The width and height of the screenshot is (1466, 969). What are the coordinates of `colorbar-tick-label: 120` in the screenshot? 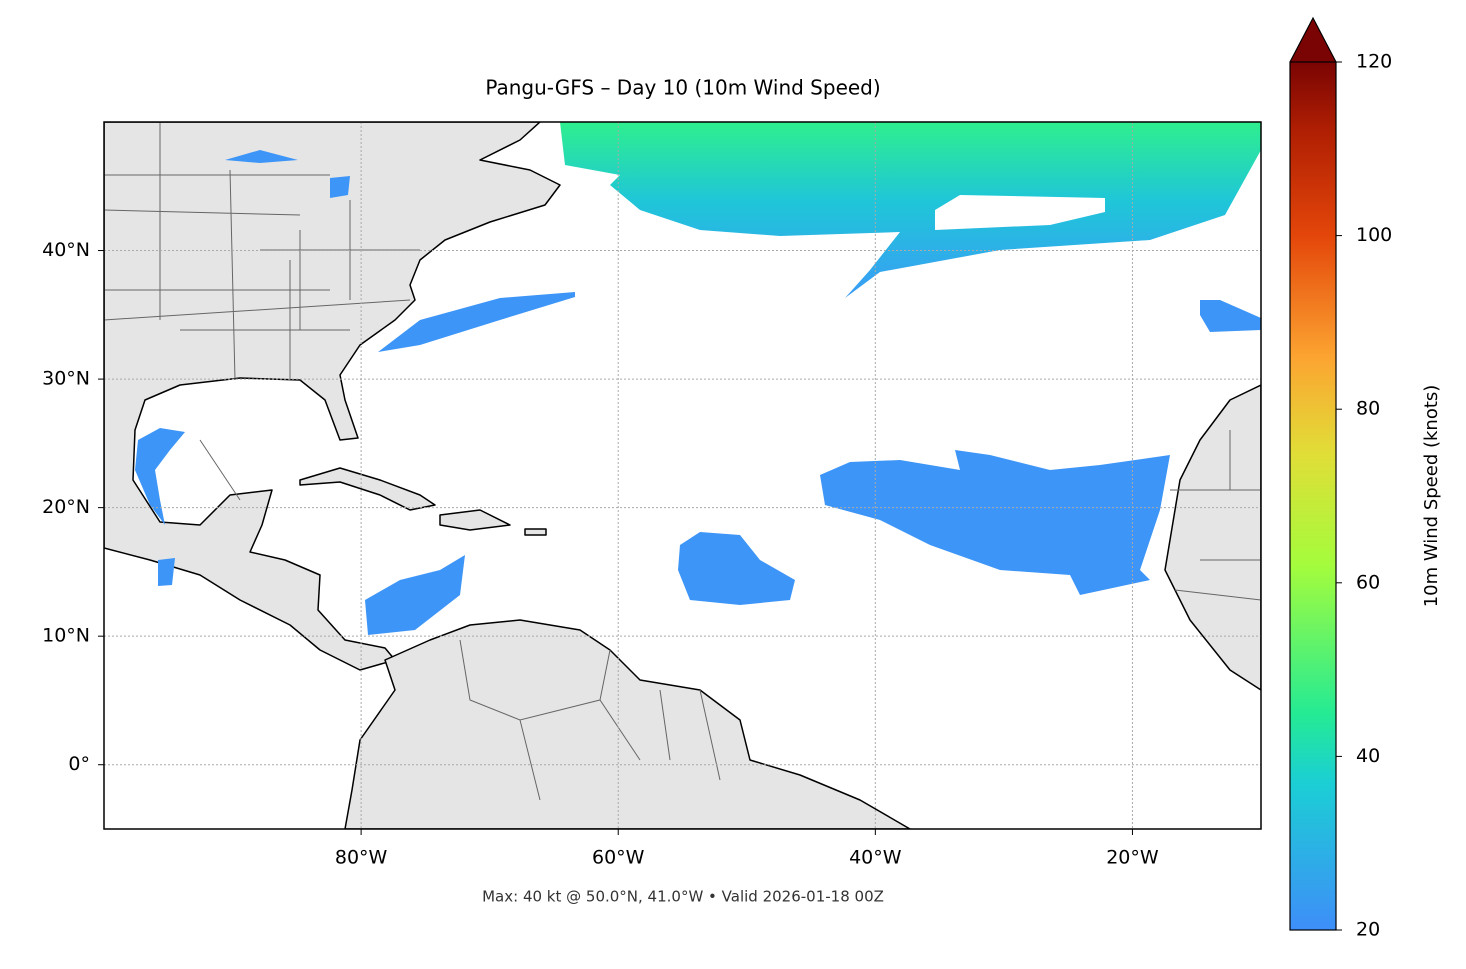 It's located at (1374, 62).